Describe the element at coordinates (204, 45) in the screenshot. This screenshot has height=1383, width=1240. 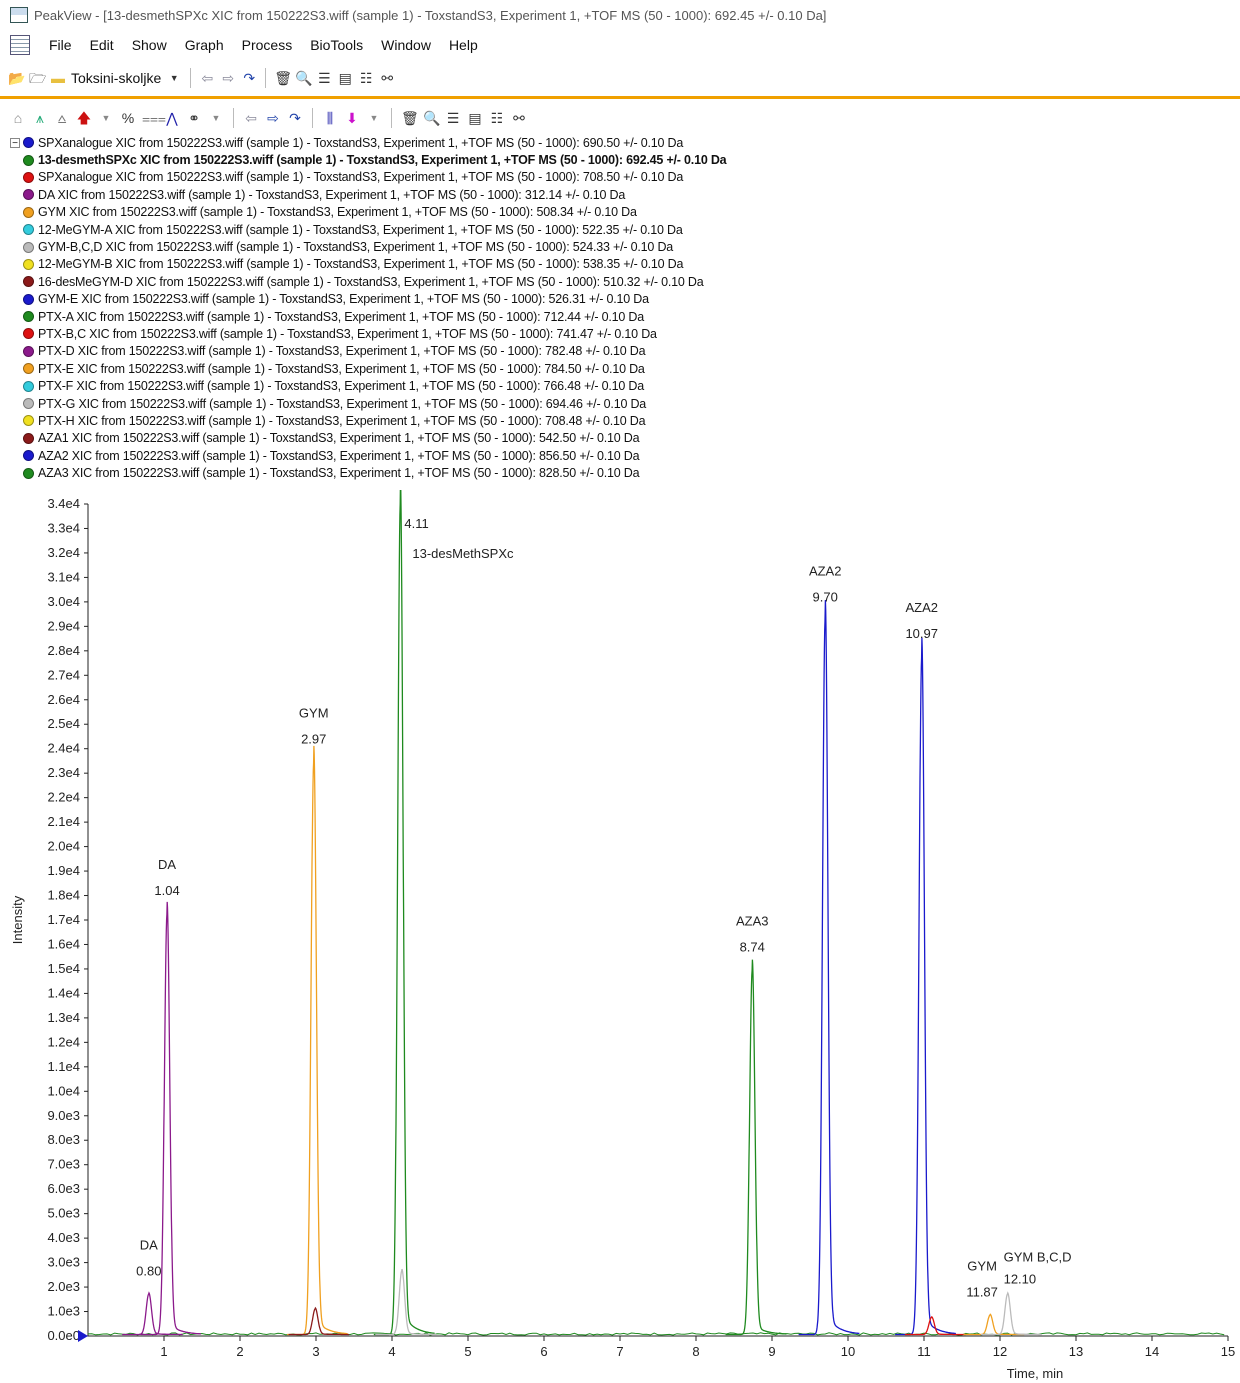
I see `menu-graph: Graph` at that location.